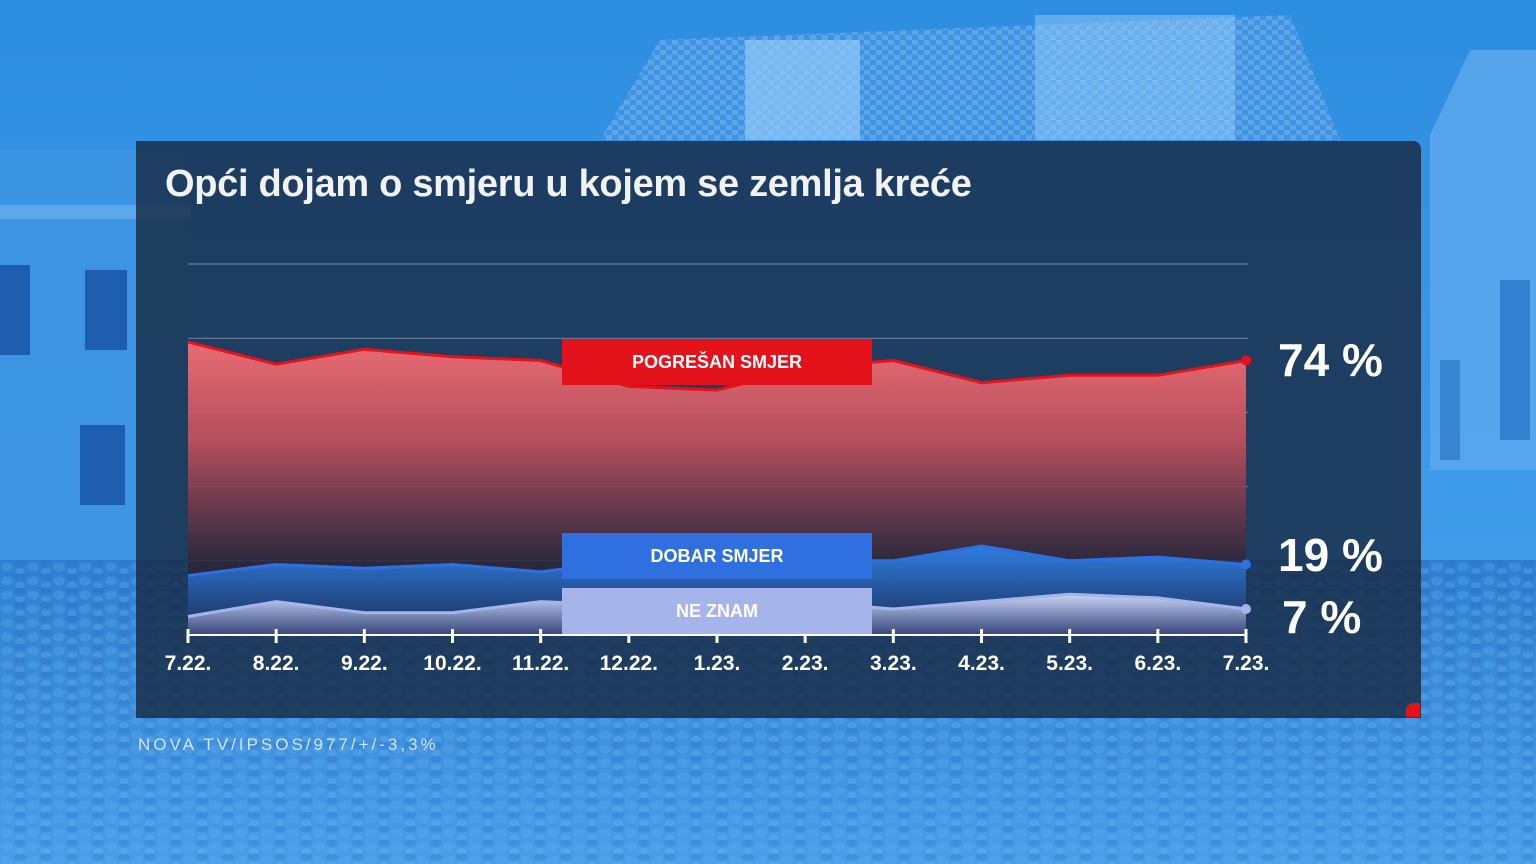  I want to click on x-tick-label: 1.23., so click(717, 663).